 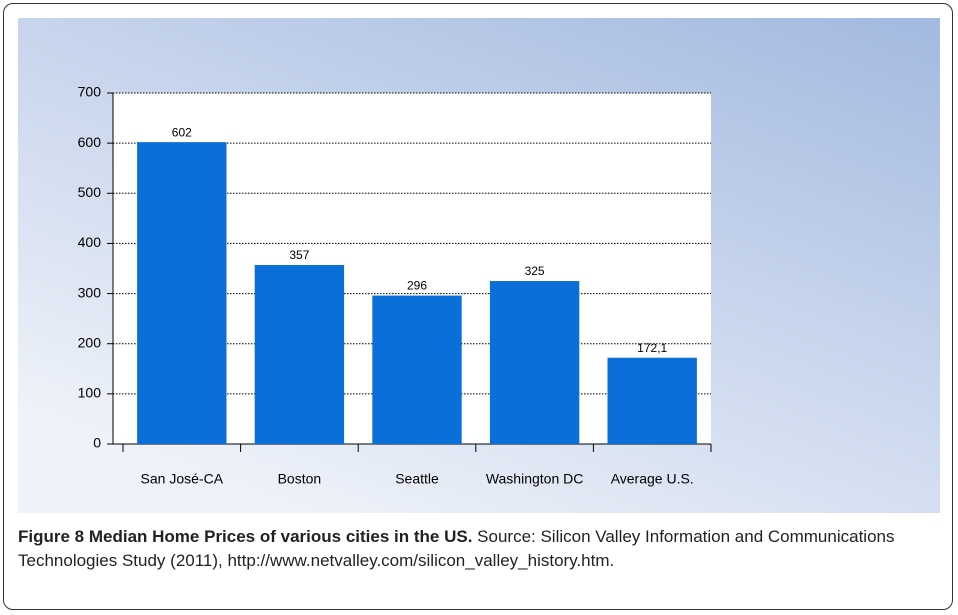 What do you see at coordinates (51, 536) in the screenshot?
I see `caption-label: Figure 8` at bounding box center [51, 536].